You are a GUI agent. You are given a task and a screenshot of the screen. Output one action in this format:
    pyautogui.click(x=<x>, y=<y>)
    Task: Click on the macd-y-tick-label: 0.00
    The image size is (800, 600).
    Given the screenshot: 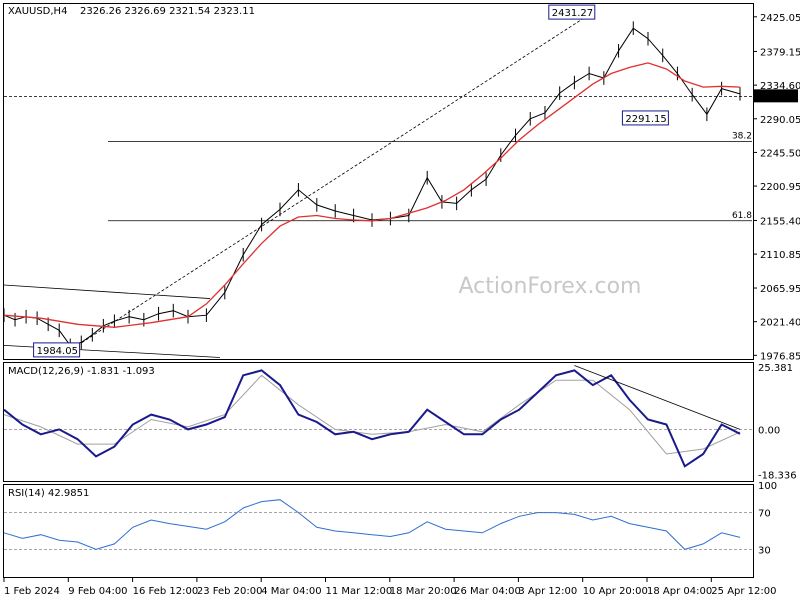 What is the action you would take?
    pyautogui.click(x=769, y=430)
    